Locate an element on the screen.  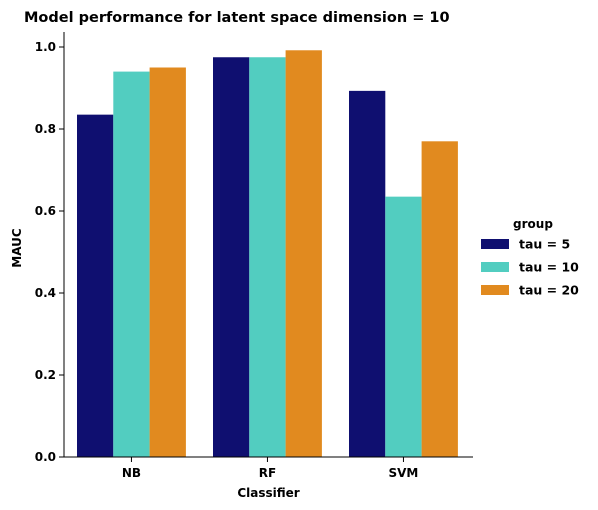
legend-label: tau = 20 is located at coordinates (549, 290).